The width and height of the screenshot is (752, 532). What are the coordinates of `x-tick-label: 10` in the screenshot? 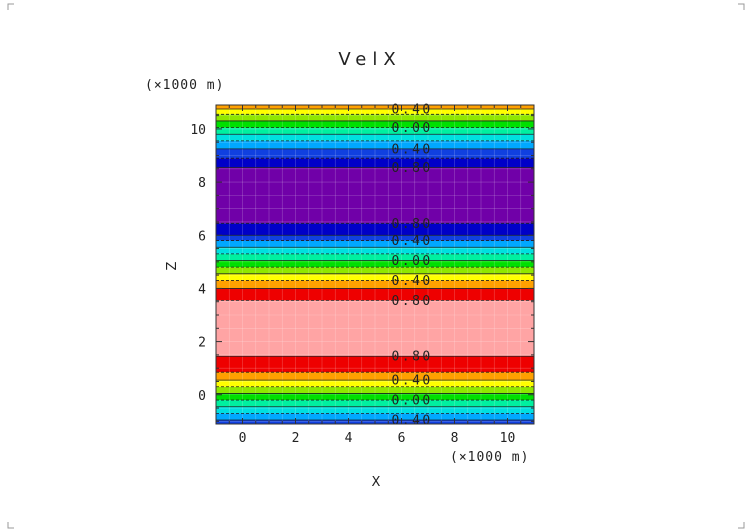 It's located at (508, 438).